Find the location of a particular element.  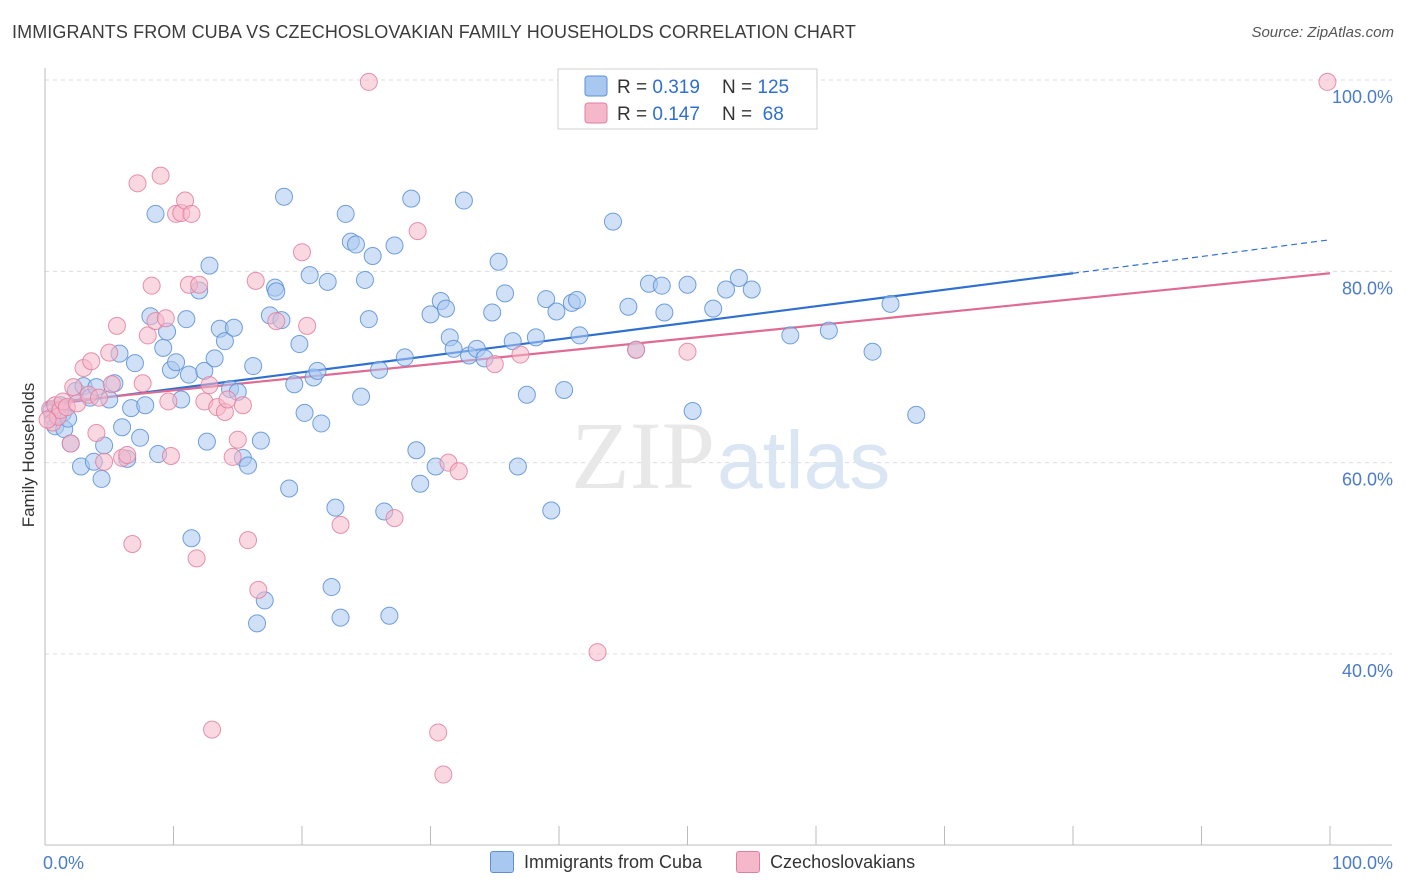

y-tick-label: 60.0% is located at coordinates (1367, 480).